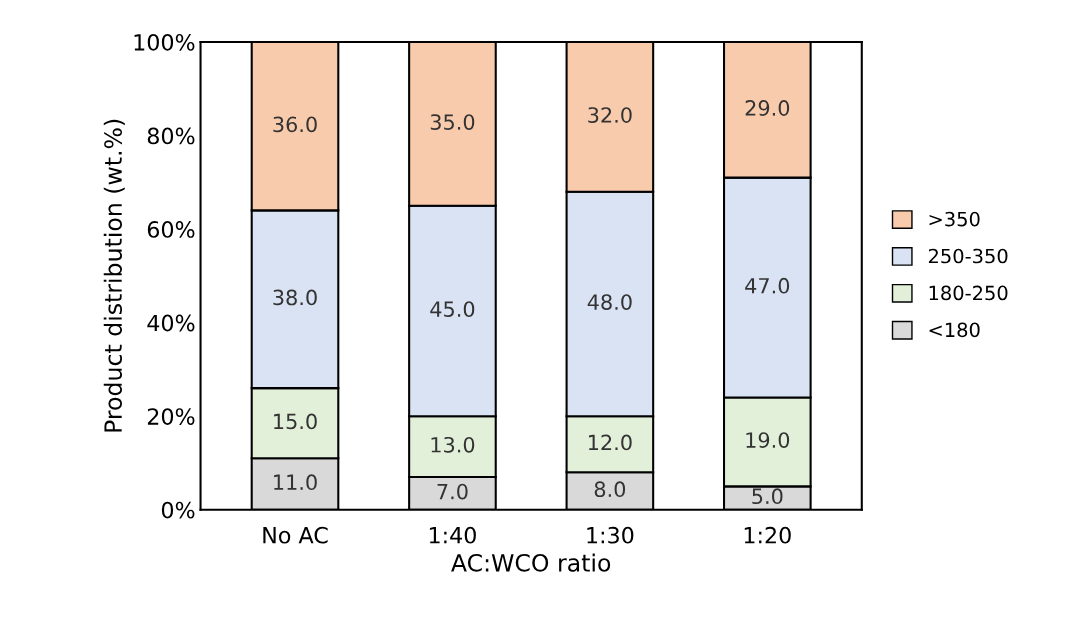  I want to click on legend-label: 250-350, so click(968, 256).